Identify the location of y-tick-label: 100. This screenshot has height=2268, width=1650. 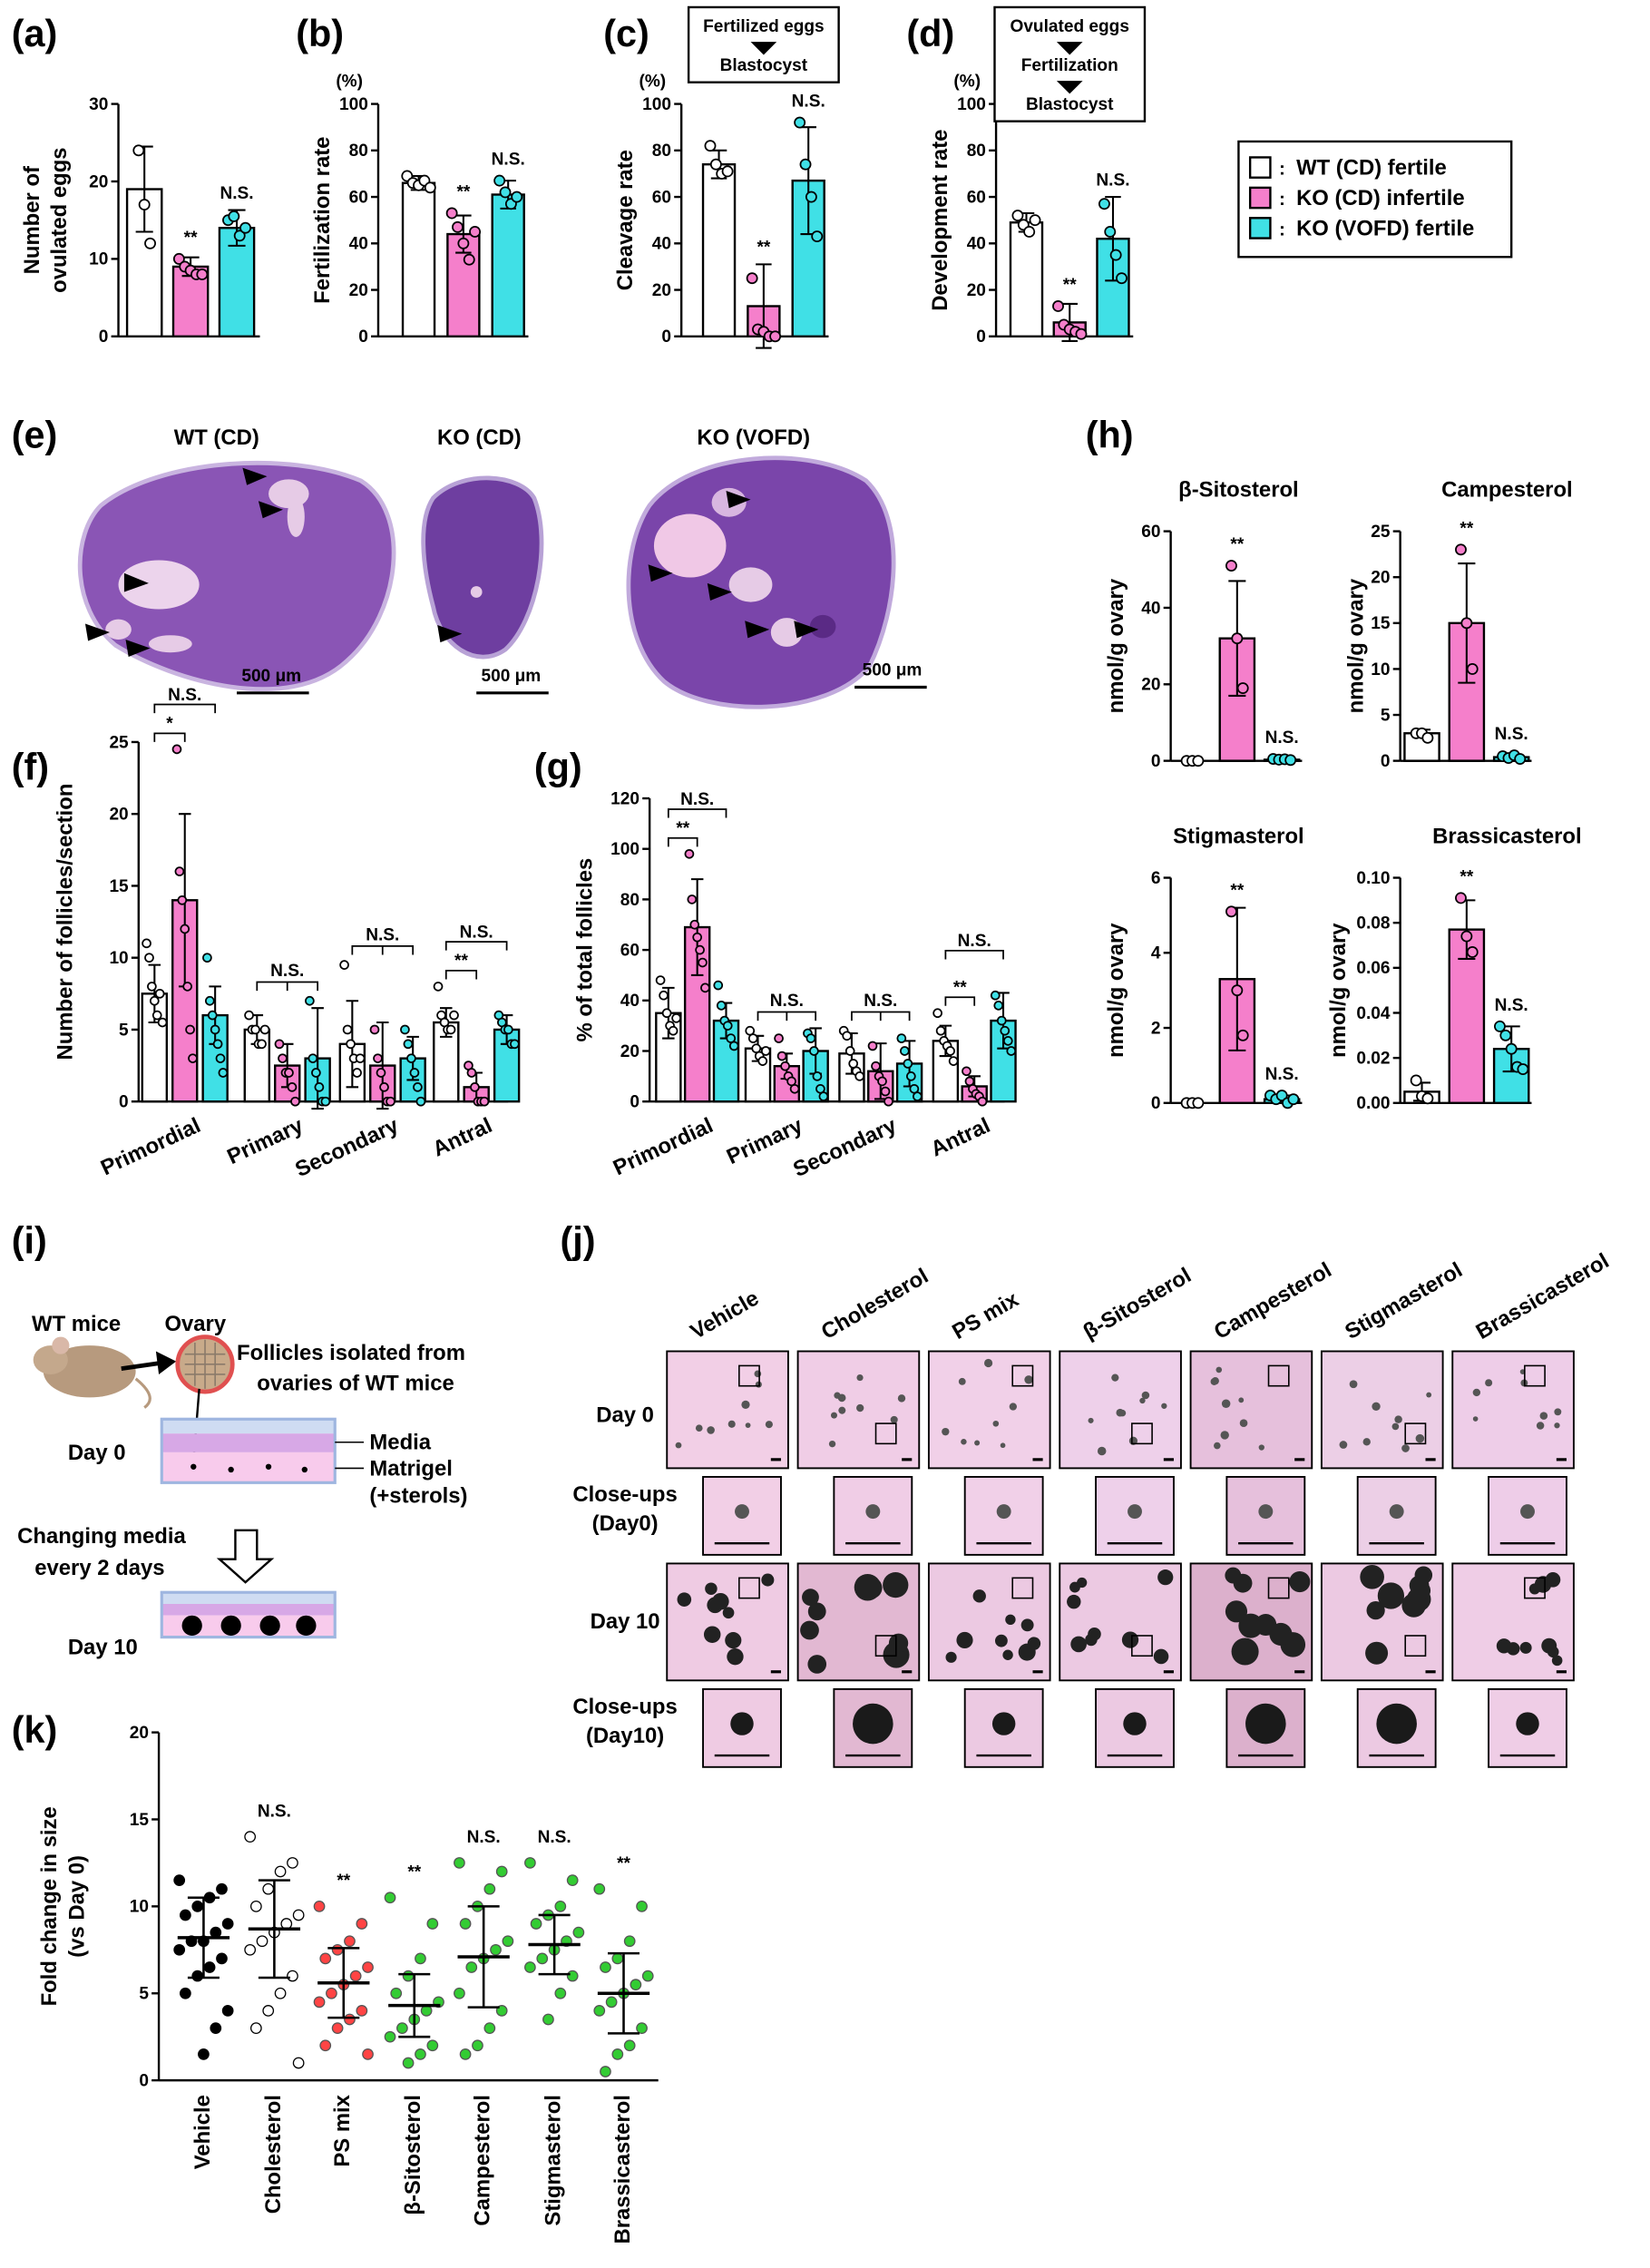
(624, 849).